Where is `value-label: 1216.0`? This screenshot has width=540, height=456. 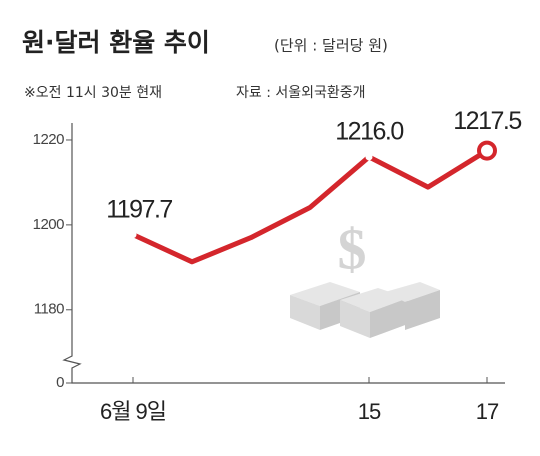
value-label: 1216.0 is located at coordinates (369, 132).